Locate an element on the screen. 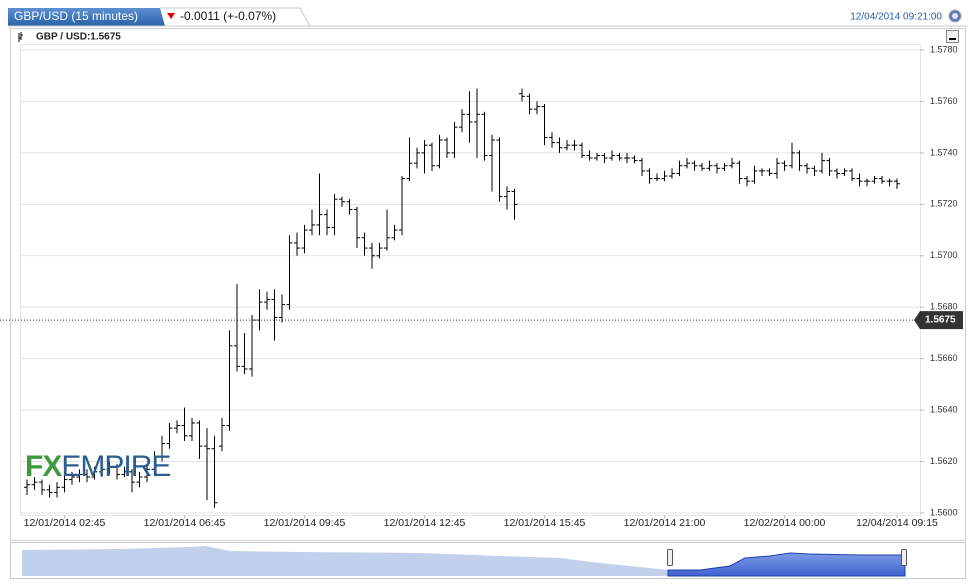 This screenshot has width=976, height=585. last-price-label: 1.5675 is located at coordinates (940, 320).